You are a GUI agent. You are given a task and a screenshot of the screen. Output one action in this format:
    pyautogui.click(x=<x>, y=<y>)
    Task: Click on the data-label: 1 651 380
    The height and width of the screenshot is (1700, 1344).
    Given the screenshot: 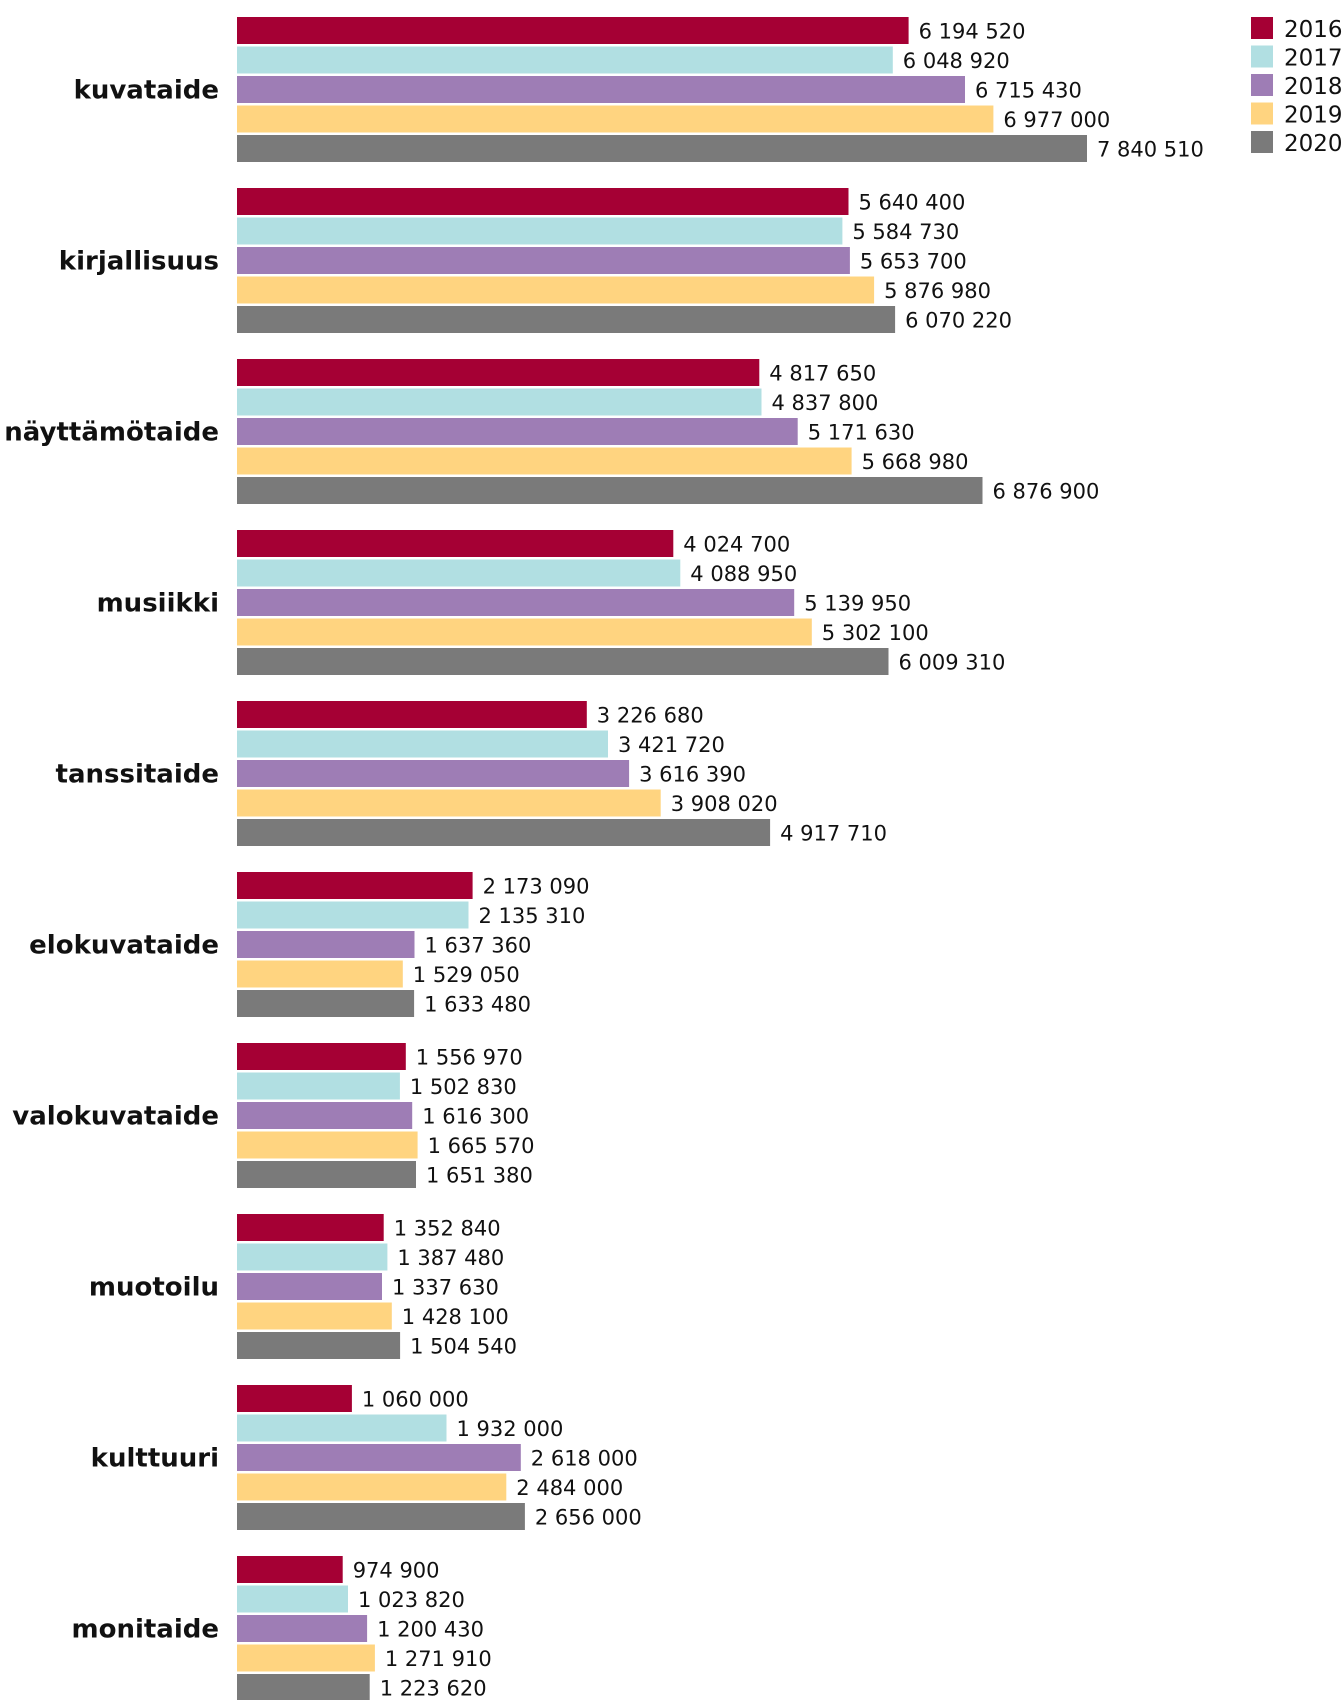 What is the action you would take?
    pyautogui.click(x=479, y=1176)
    